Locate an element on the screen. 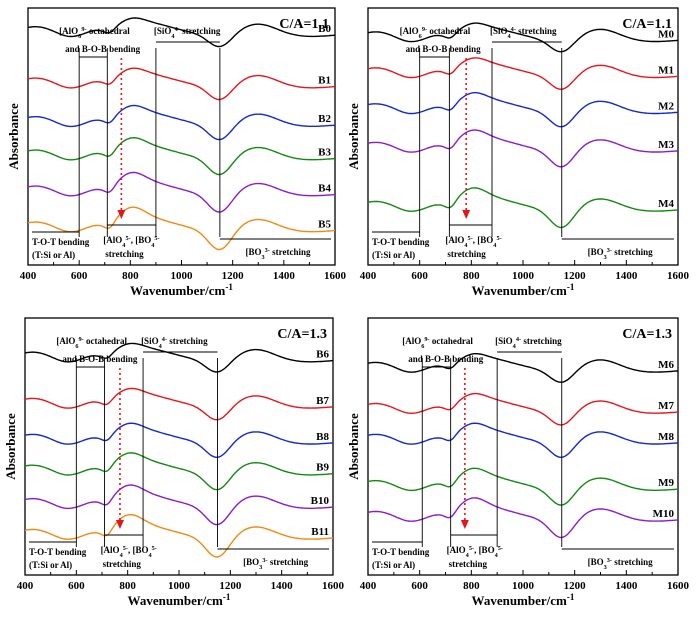  series-label-B9: B9 is located at coordinates (322, 468).